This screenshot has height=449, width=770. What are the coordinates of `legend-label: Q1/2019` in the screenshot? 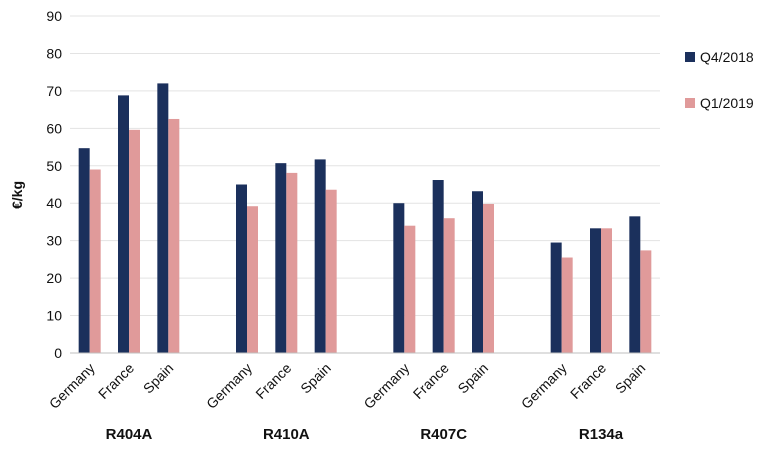 It's located at (727, 103).